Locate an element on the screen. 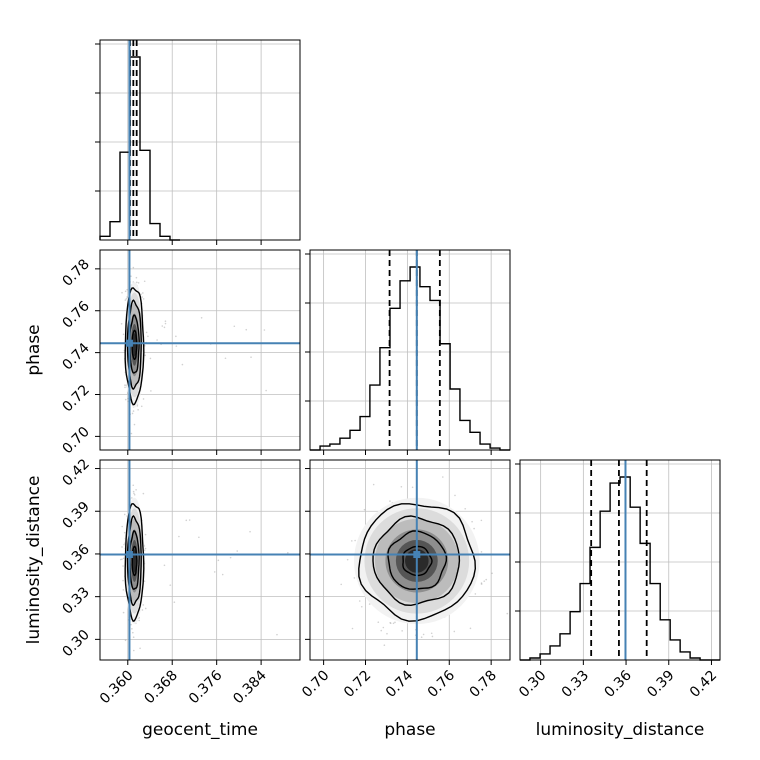 The image size is (760, 760). histogram-luminosity_distance is located at coordinates (620, 568).